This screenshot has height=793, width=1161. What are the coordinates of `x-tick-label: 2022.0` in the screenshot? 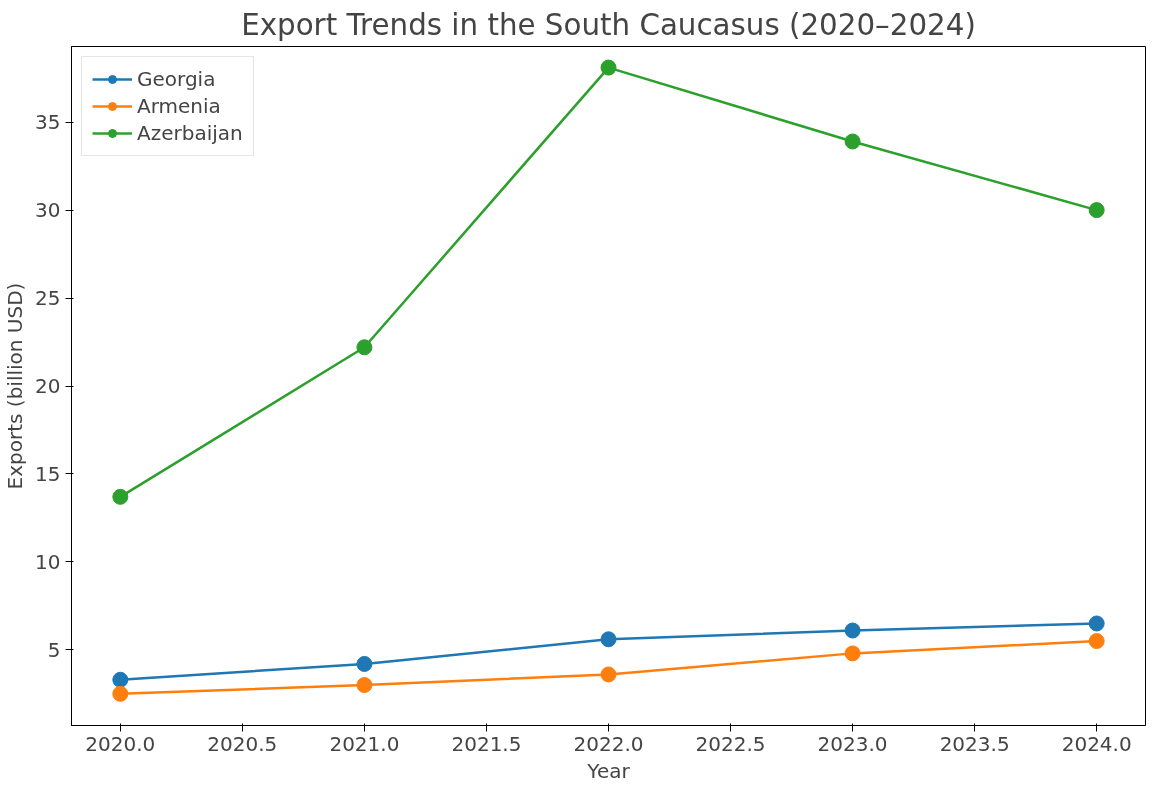 It's located at (608, 743).